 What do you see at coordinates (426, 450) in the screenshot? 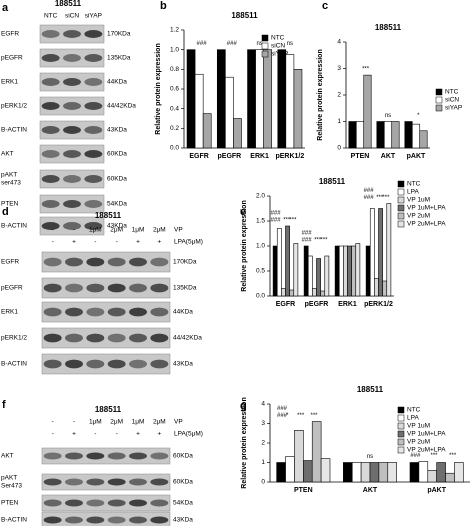
I see `legend-label: VP 2uM+LPA` at bounding box center [426, 450].